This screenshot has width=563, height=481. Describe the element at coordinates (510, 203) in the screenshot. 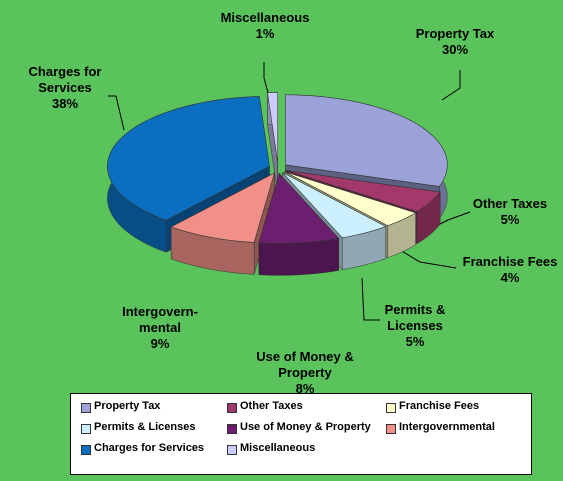

I see `label-name: Other Taxes` at that location.